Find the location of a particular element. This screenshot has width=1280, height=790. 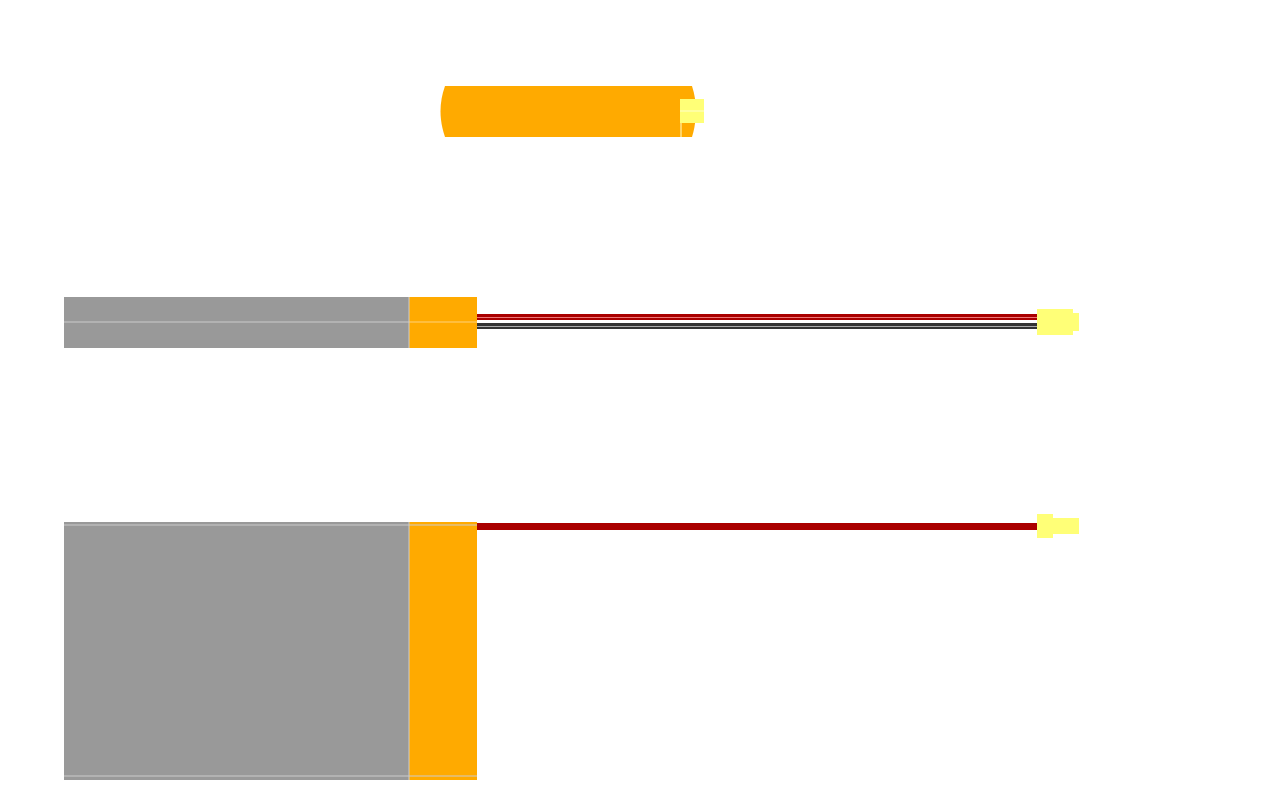

flat-pack-with-harness is located at coordinates (571, 322).